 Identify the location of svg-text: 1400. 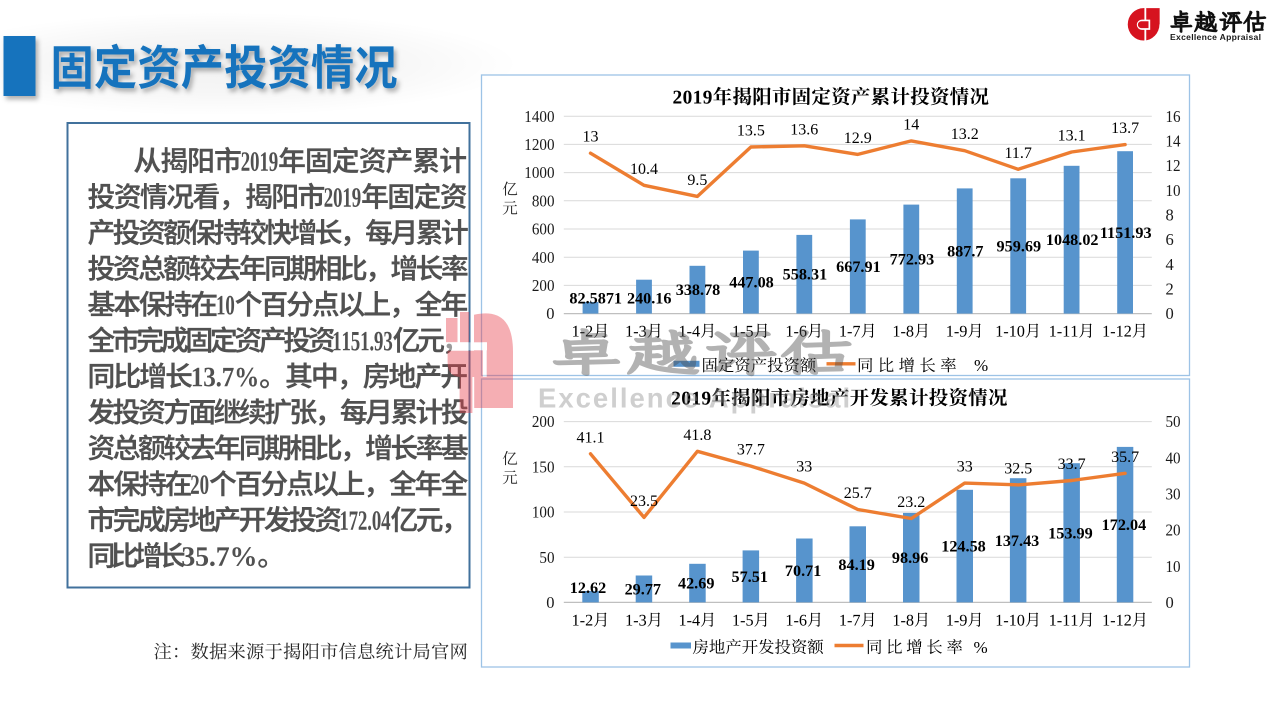
(539, 116).